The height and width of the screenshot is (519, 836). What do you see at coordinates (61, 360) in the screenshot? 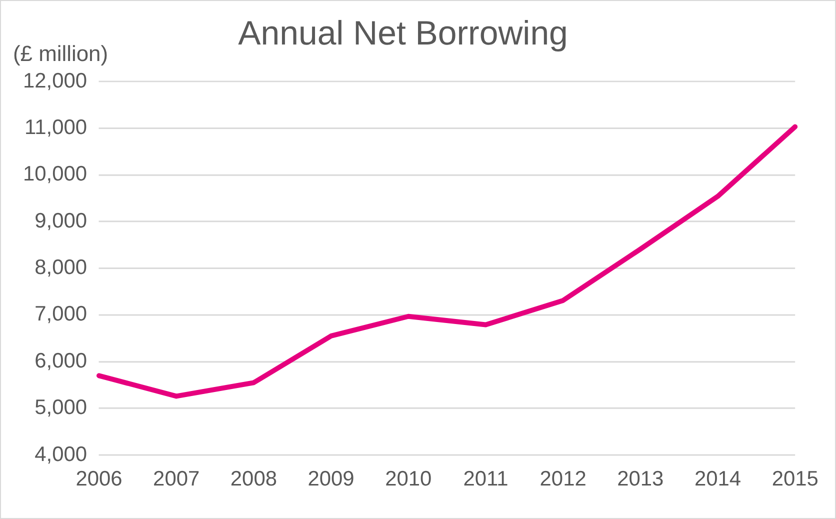
I see `y-tick-label: 6,000` at bounding box center [61, 360].